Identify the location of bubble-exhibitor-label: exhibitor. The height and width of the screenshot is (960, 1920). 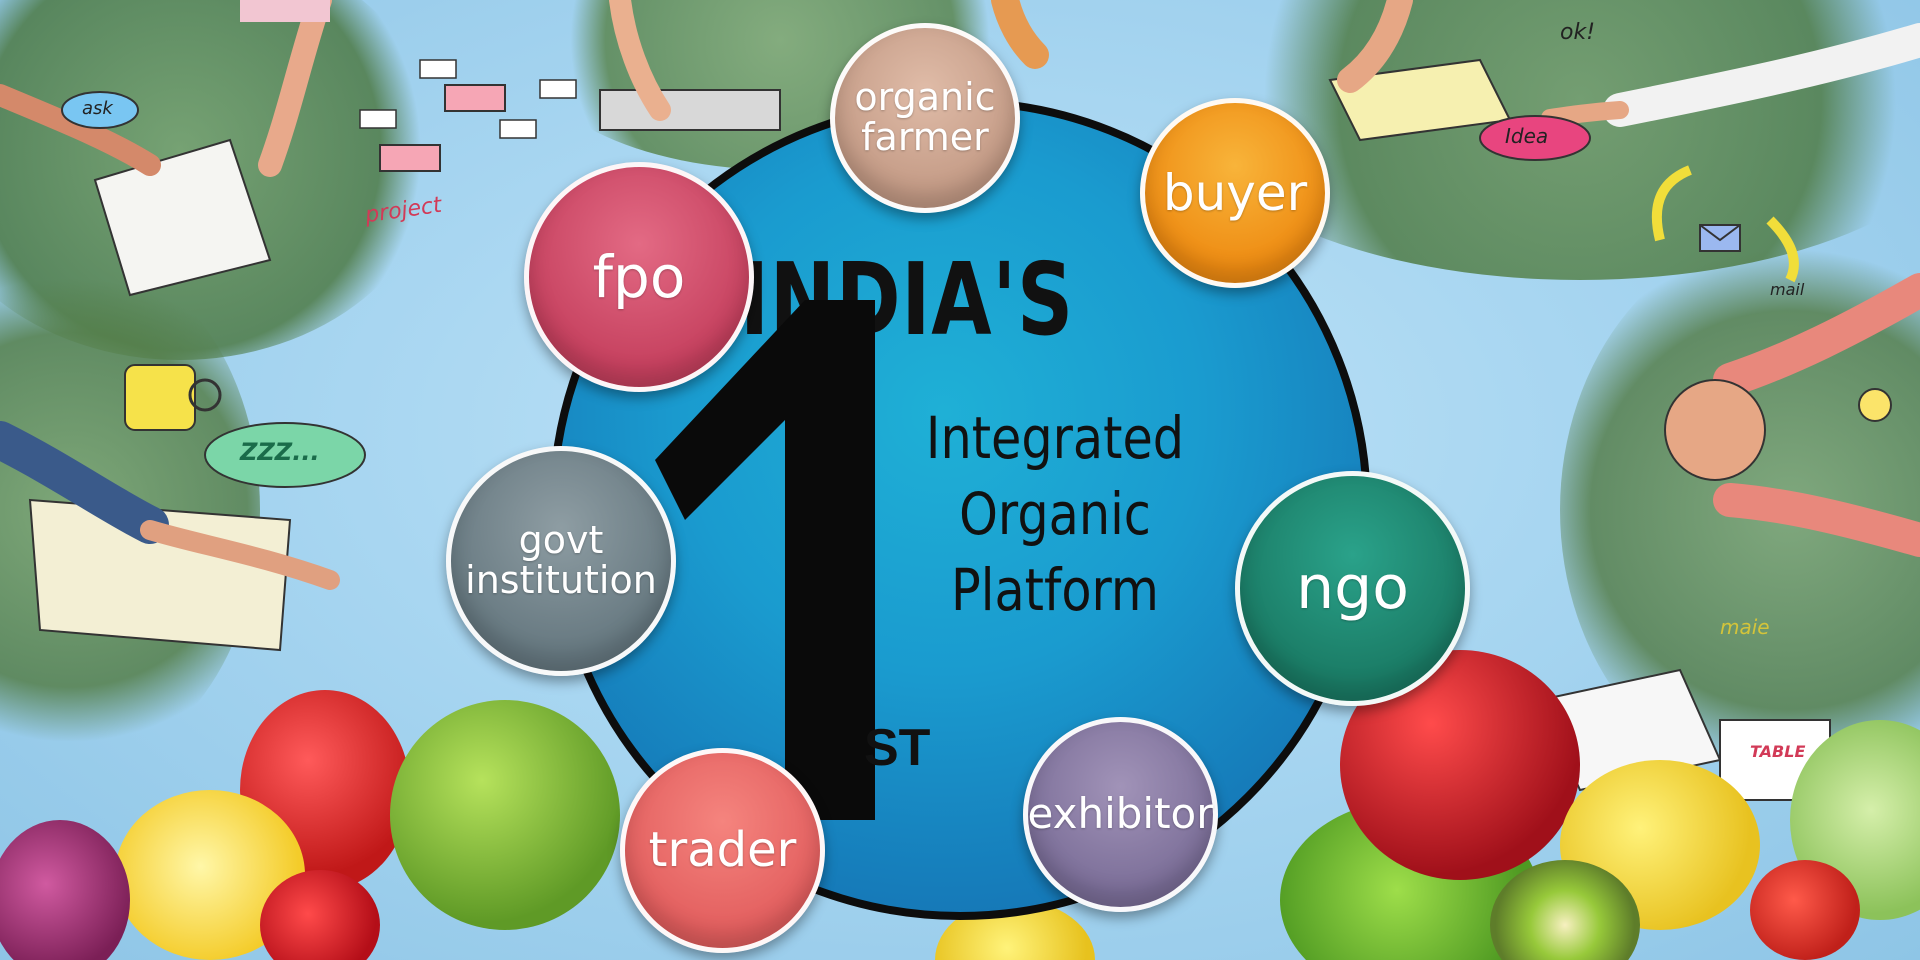
(1120, 814).